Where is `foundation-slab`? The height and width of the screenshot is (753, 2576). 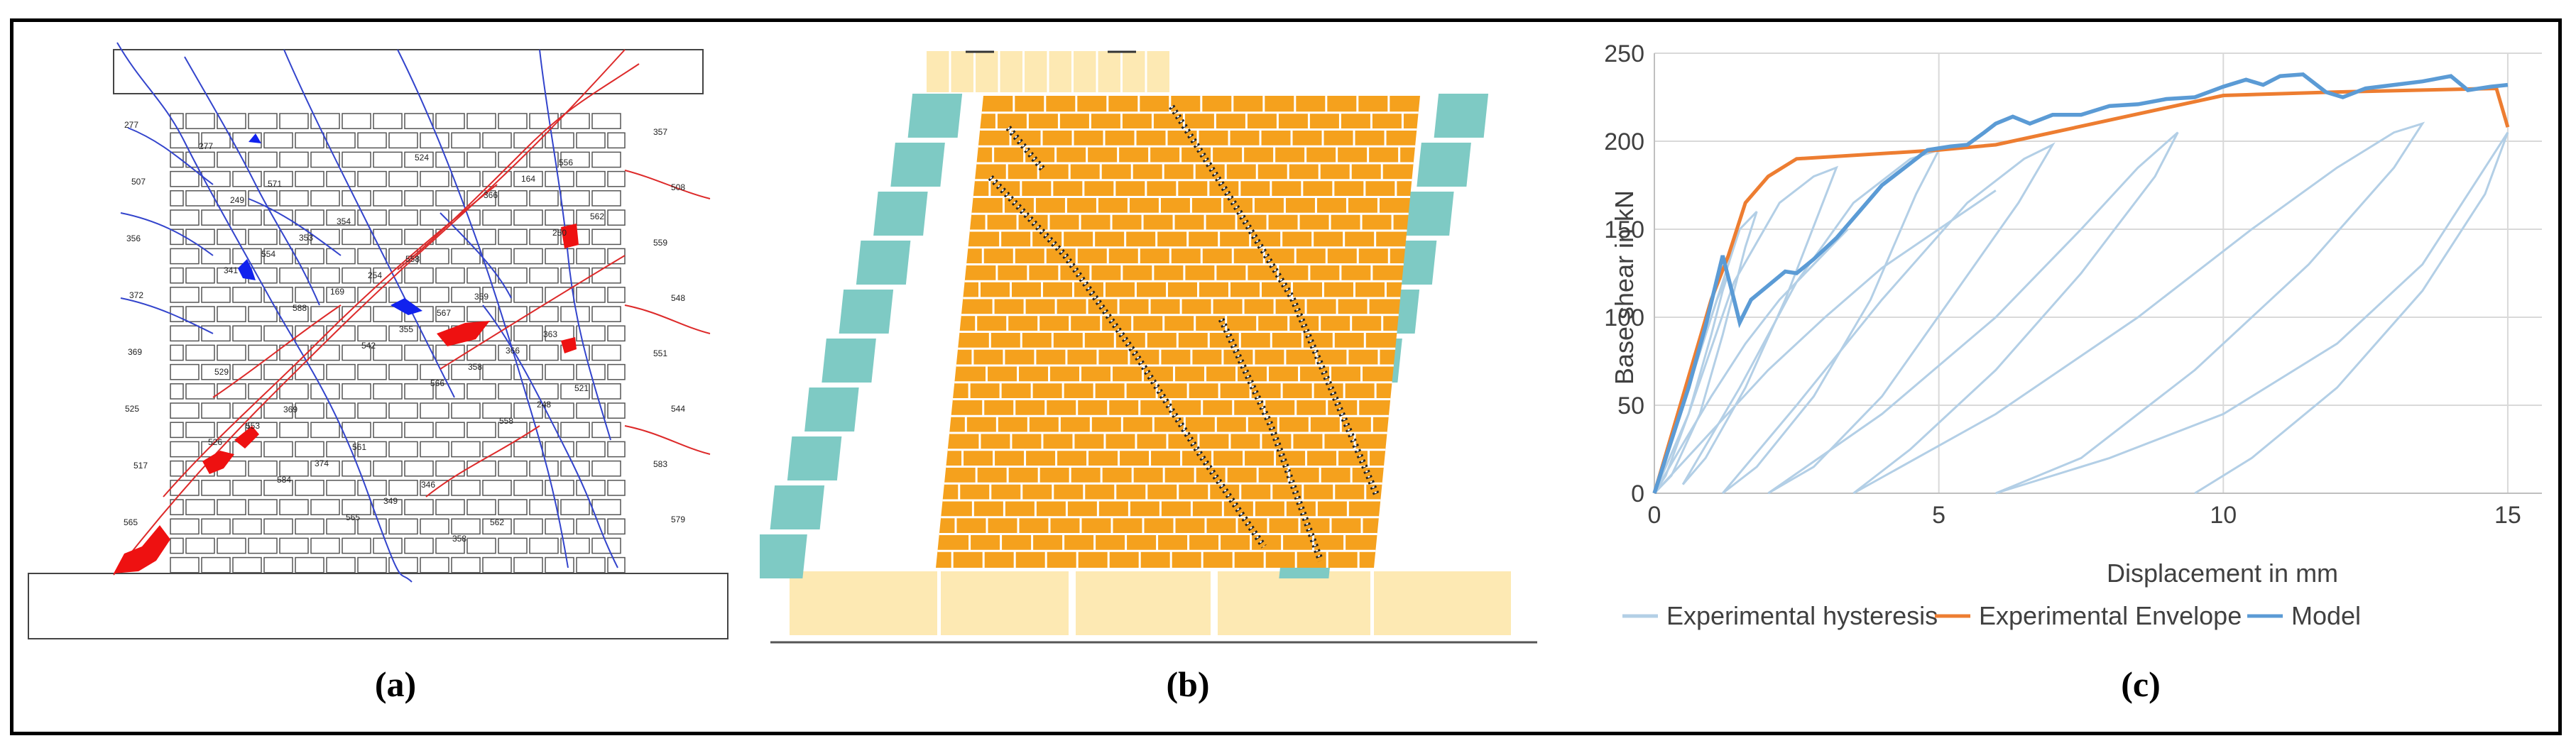
foundation-slab is located at coordinates (378, 606).